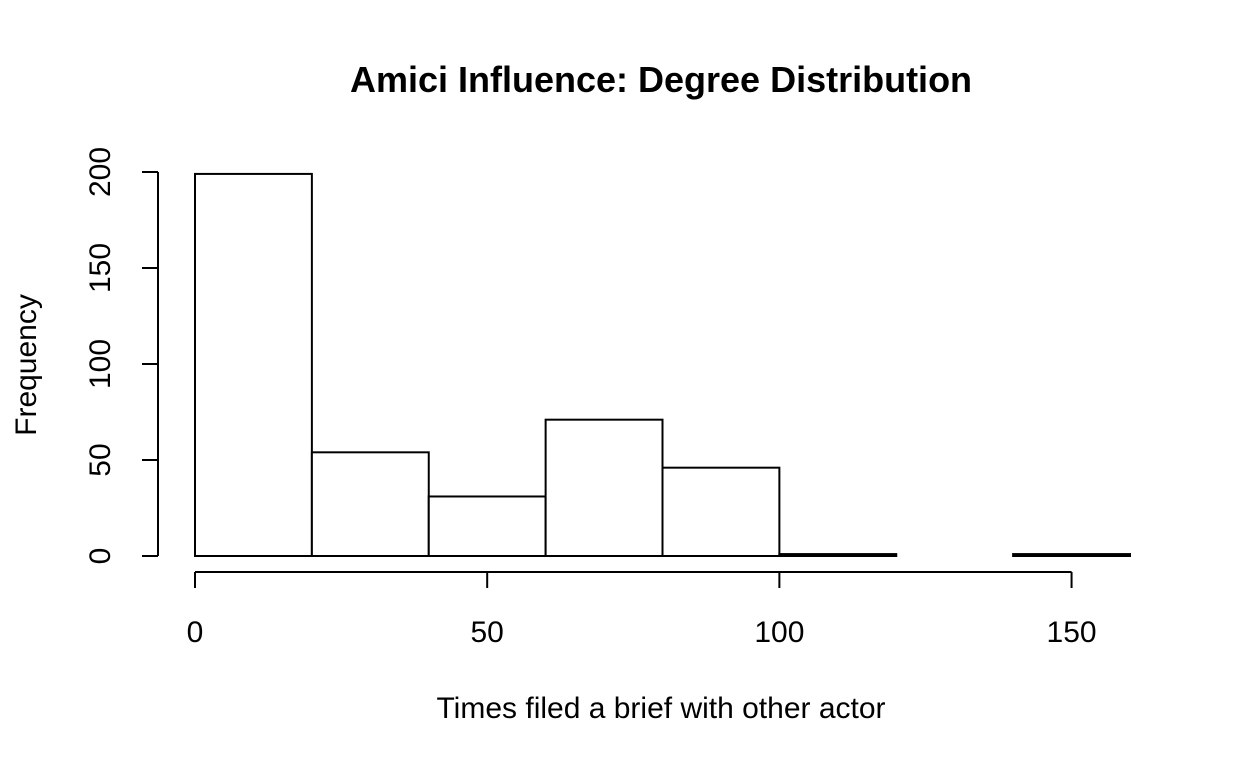 Image resolution: width=1248 pixels, height=768 pixels. What do you see at coordinates (487, 632) in the screenshot?
I see `x-tick-label: 50` at bounding box center [487, 632].